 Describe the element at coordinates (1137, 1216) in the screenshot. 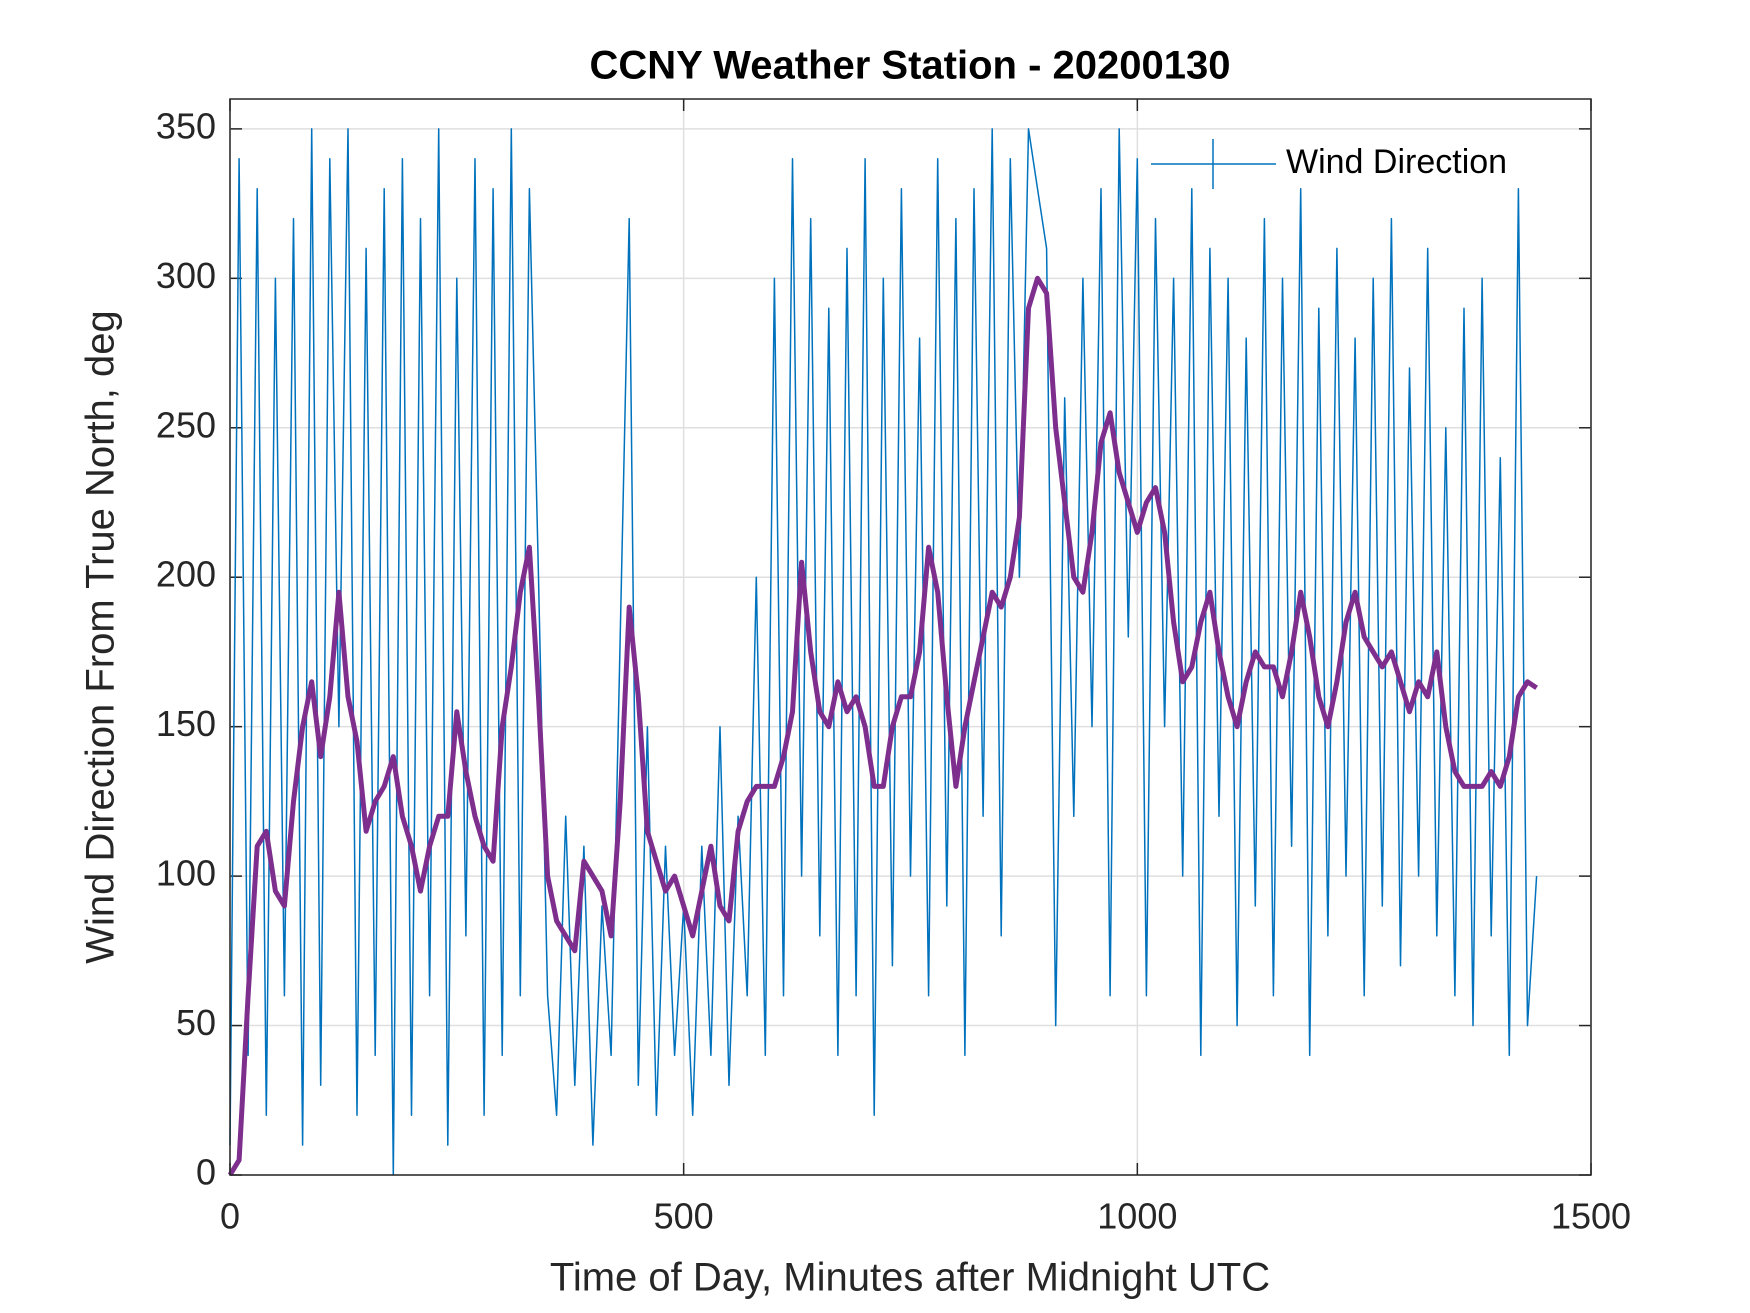

I see `x-tick-label: 1000` at that location.